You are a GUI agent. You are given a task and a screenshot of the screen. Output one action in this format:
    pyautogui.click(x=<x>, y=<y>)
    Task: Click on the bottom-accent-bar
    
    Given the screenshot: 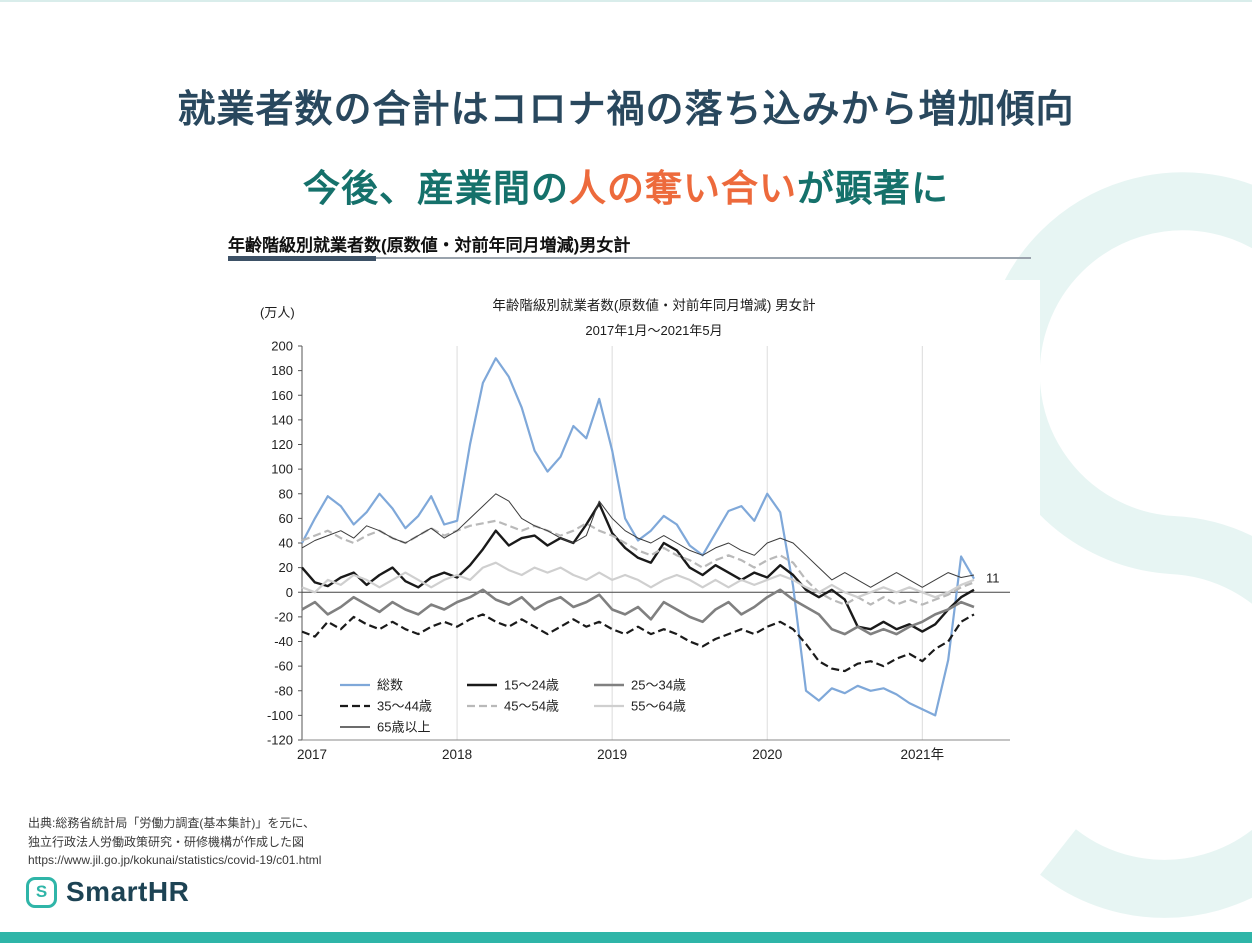 What is the action you would take?
    pyautogui.click(x=626, y=937)
    